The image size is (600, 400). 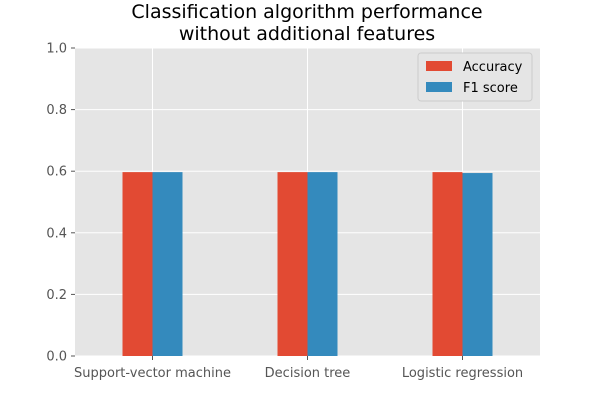 What do you see at coordinates (152, 373) in the screenshot?
I see `x-tick-label: Support-vector machine` at bounding box center [152, 373].